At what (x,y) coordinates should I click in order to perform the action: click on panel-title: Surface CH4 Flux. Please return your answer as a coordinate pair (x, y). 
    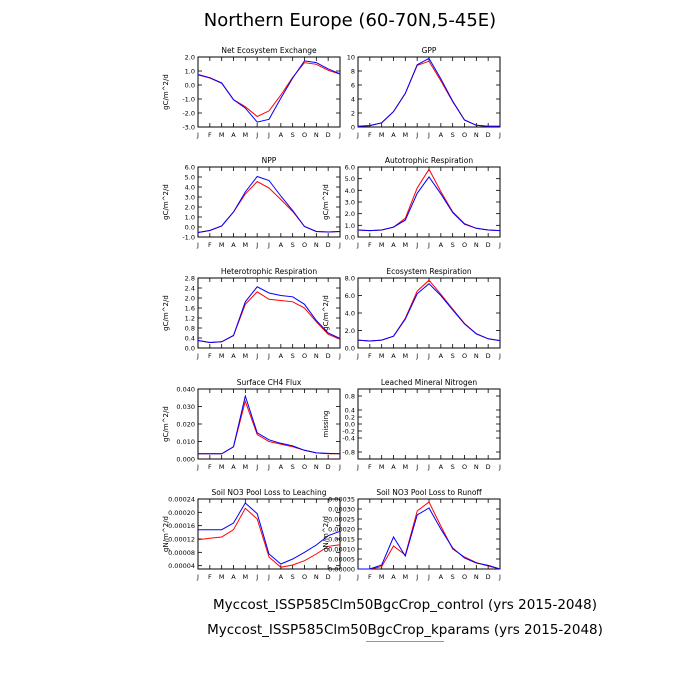
    Looking at the image, I should click on (269, 382).